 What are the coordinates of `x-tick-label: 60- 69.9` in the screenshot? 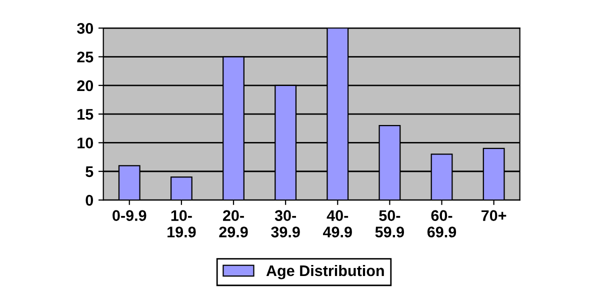 It's located at (441, 224).